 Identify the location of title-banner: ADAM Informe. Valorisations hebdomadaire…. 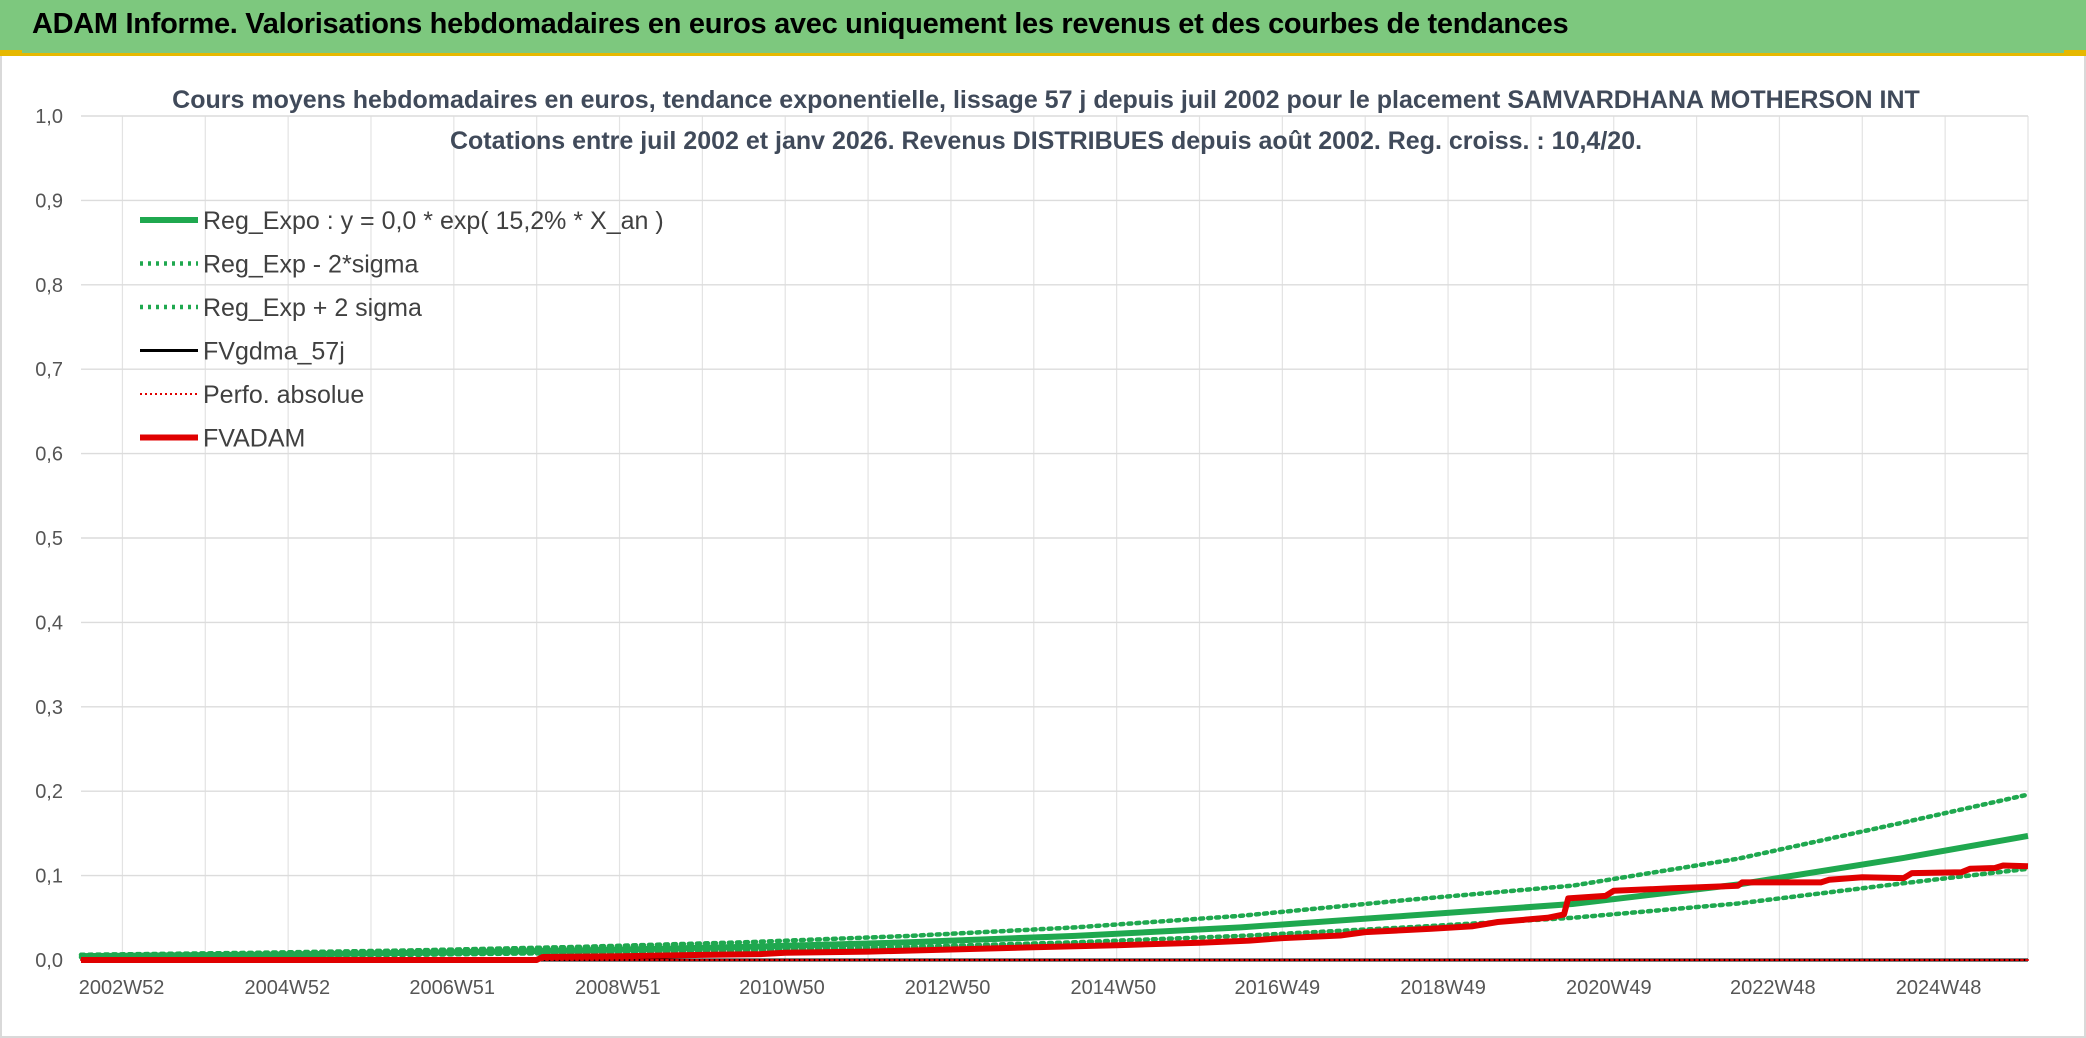
(1043, 28).